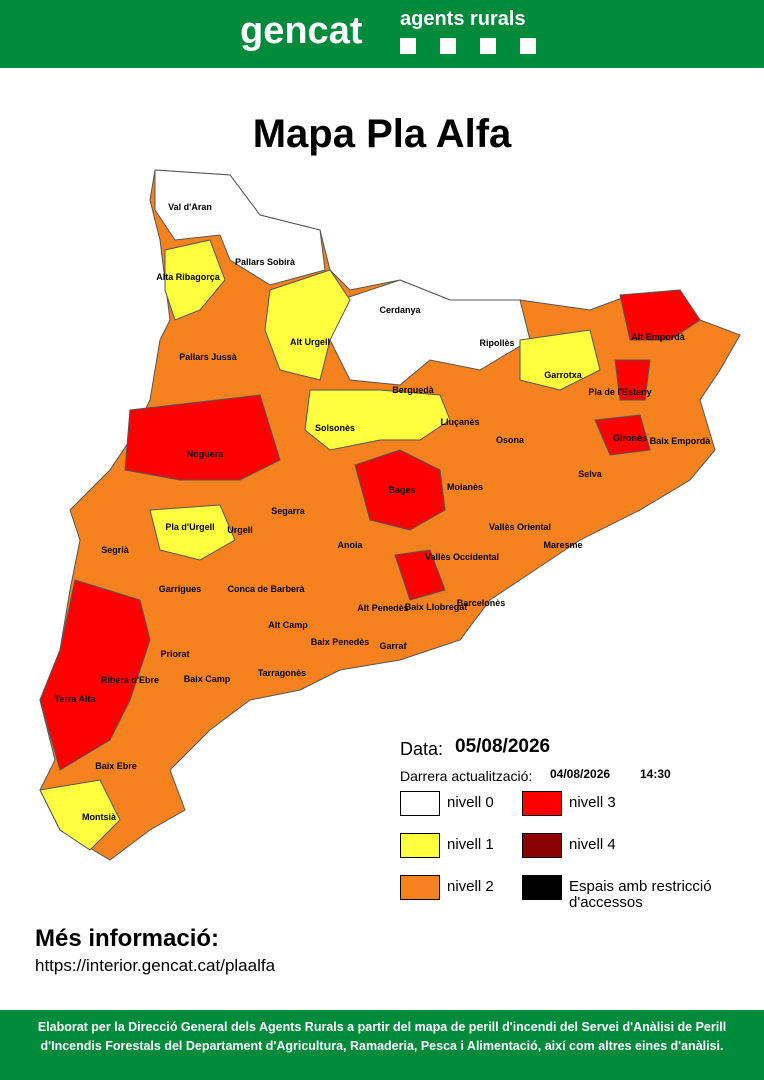 The height and width of the screenshot is (1080, 764). I want to click on region-label: Cerdanya, so click(400, 310).